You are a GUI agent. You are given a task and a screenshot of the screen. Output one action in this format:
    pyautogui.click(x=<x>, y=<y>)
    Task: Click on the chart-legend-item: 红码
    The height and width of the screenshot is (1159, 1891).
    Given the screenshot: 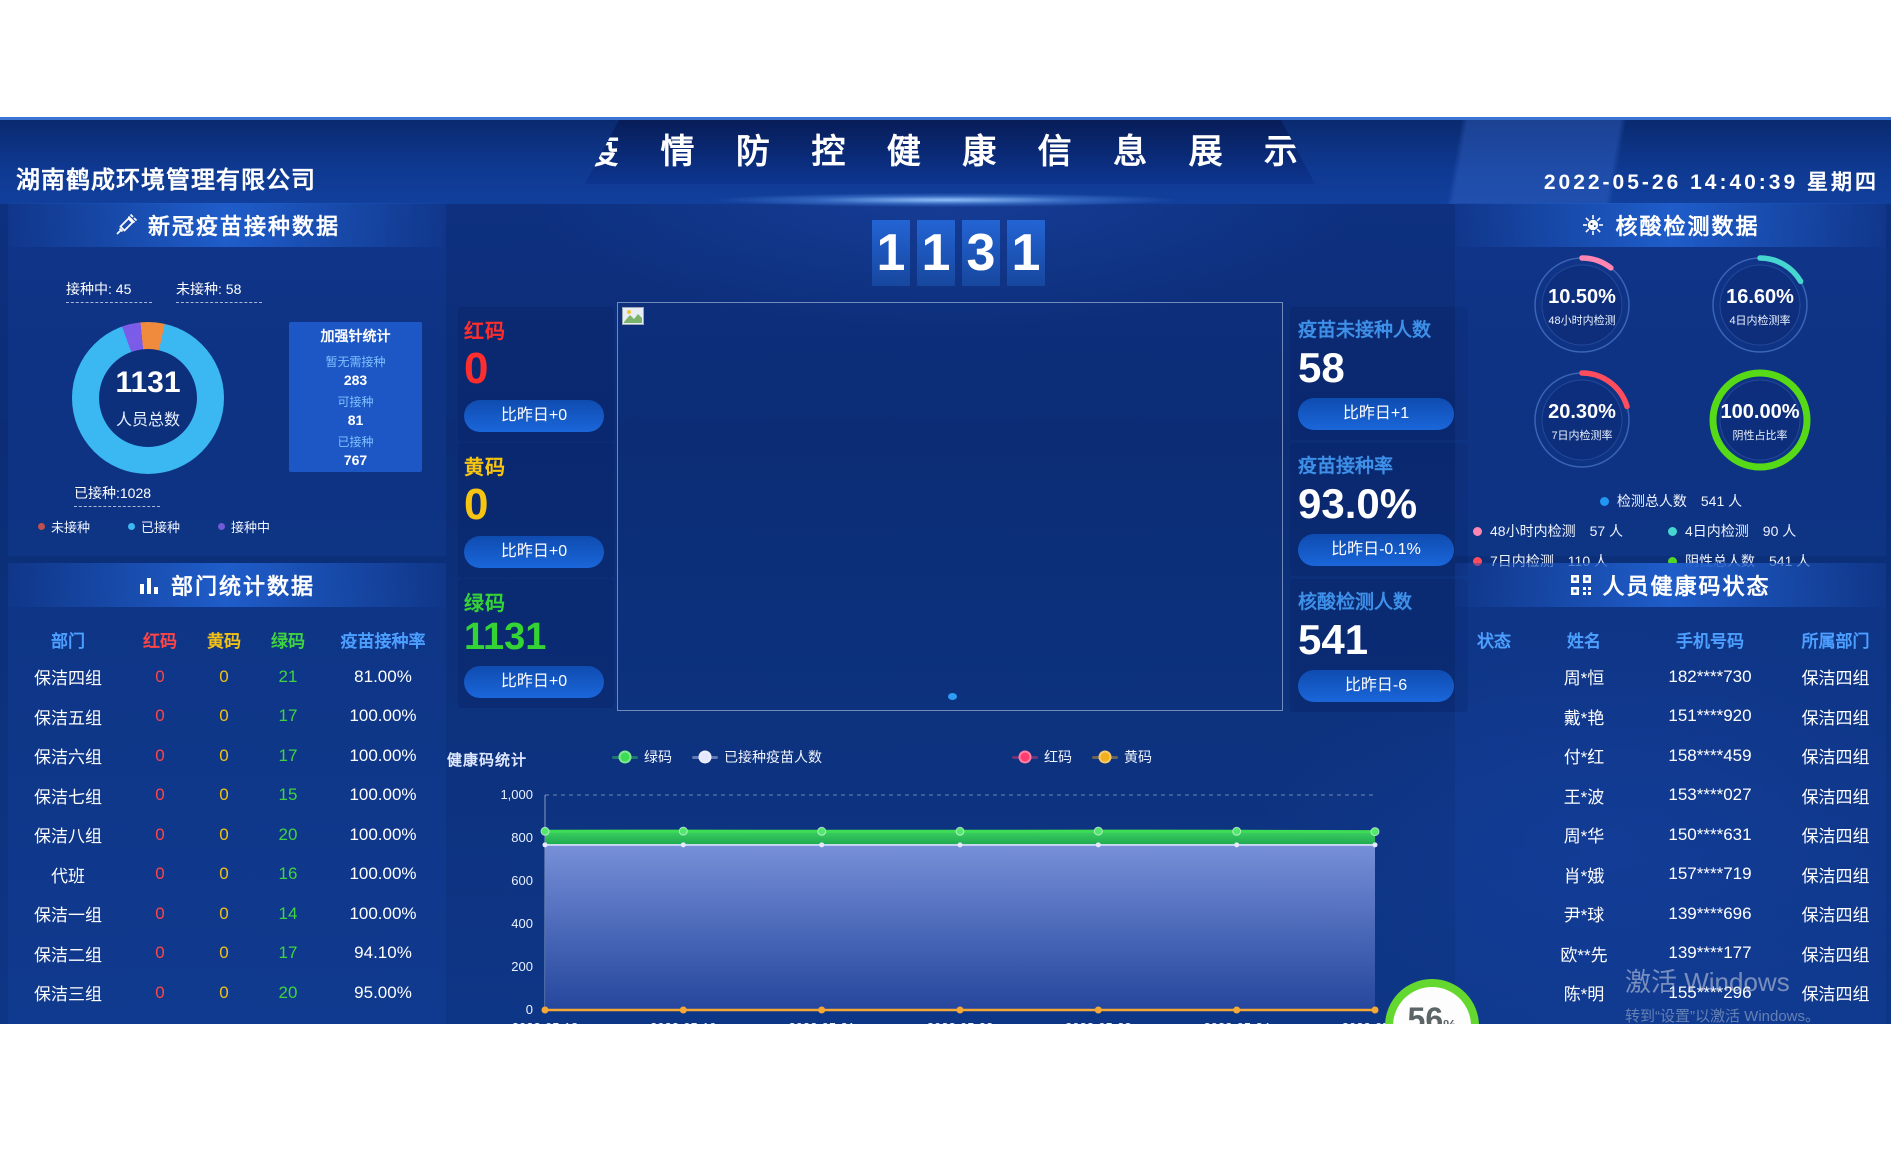 What is the action you would take?
    pyautogui.click(x=1042, y=757)
    